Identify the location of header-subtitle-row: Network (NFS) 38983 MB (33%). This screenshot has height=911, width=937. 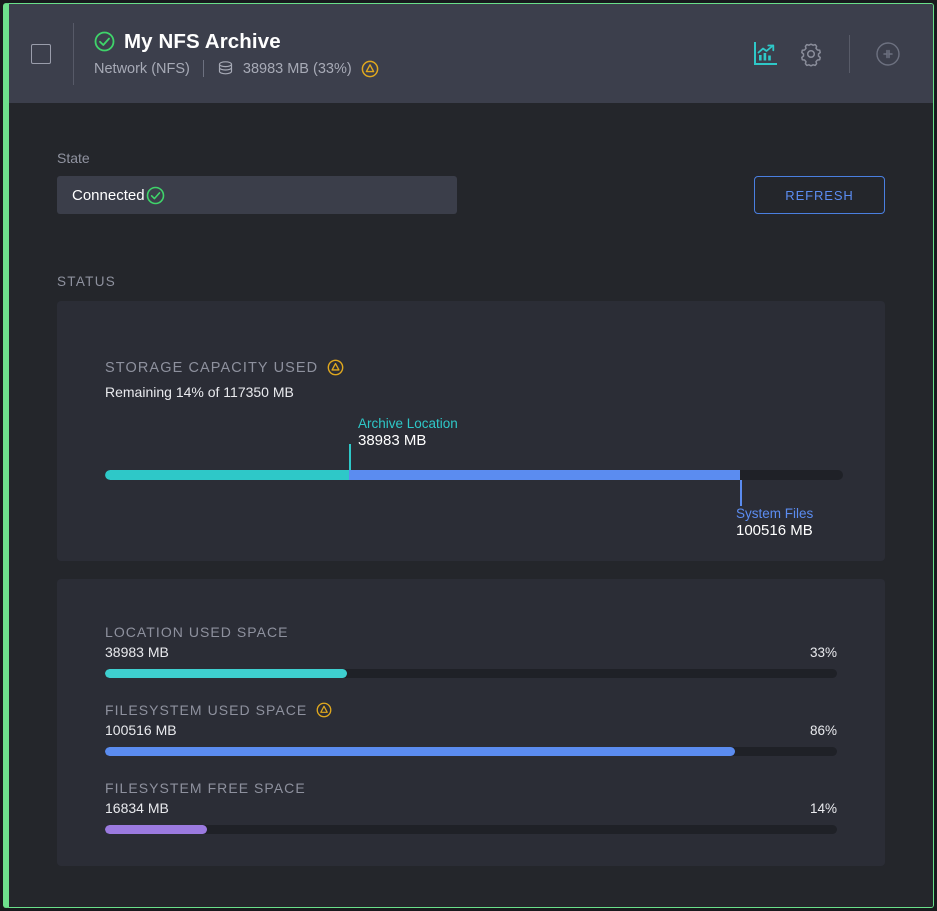
(418, 69).